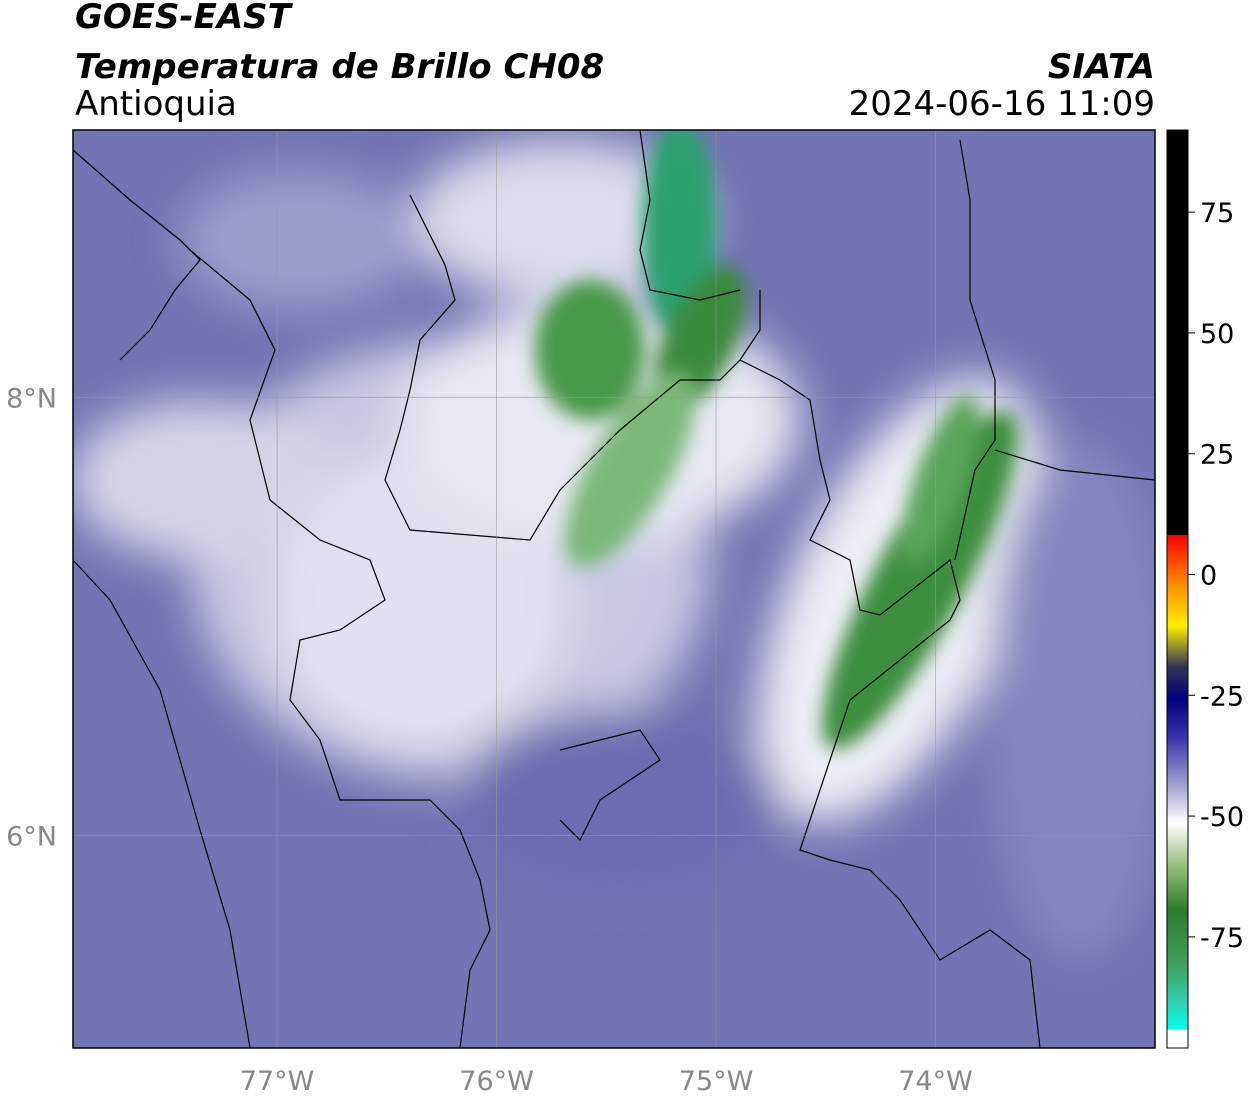 This screenshot has height=1099, width=1252. Describe the element at coordinates (496, 1081) in the screenshot. I see `x-tick-label: 76°W` at that location.